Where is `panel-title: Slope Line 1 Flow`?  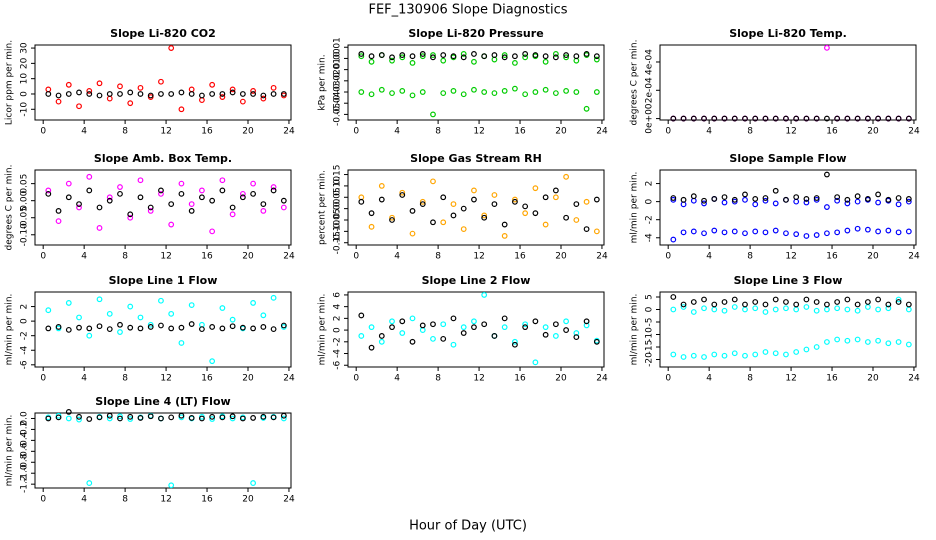 panel-title: Slope Line 1 Flow is located at coordinates (163, 280).